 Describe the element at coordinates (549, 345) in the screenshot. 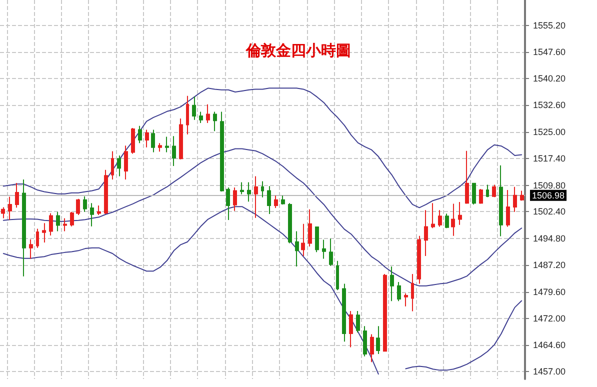

I see `y-tick-label: 1464.60` at that location.